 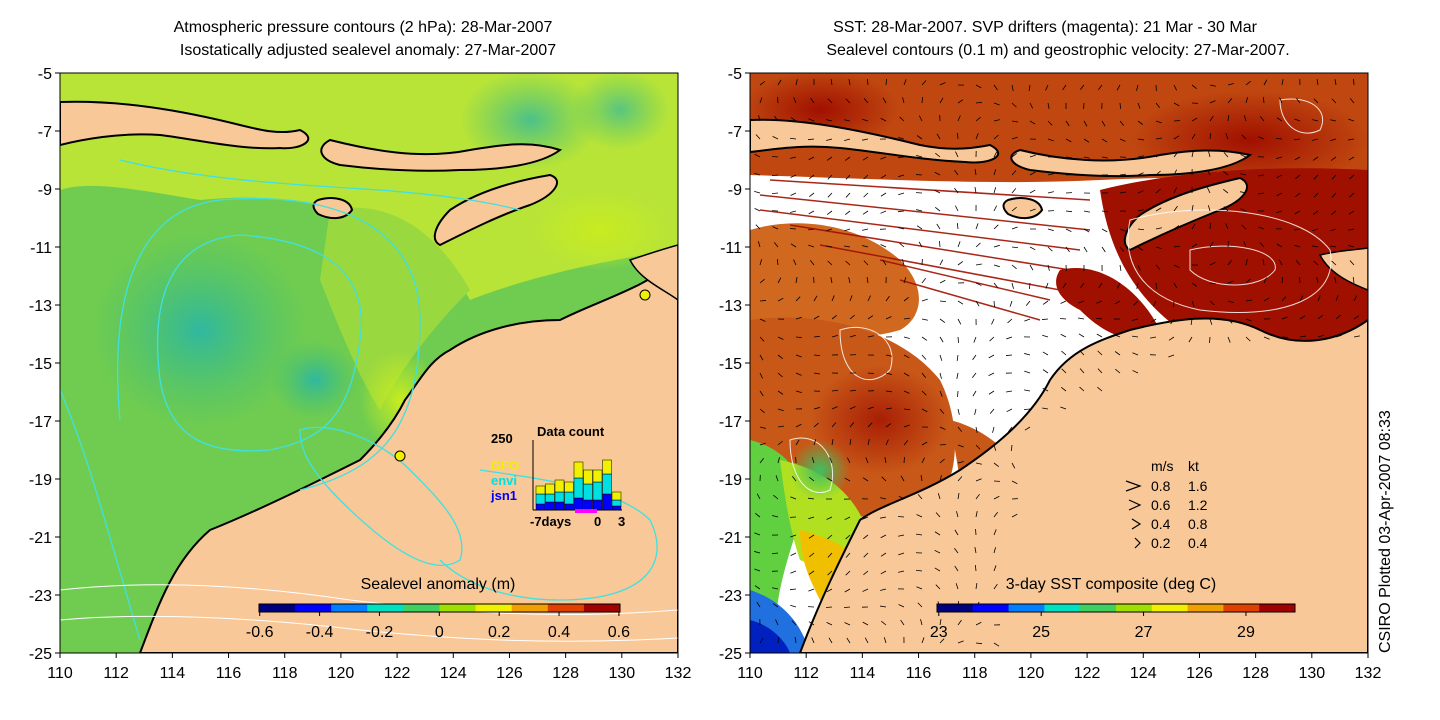 I want to click on x-tick-label: 132, so click(x=678, y=673).